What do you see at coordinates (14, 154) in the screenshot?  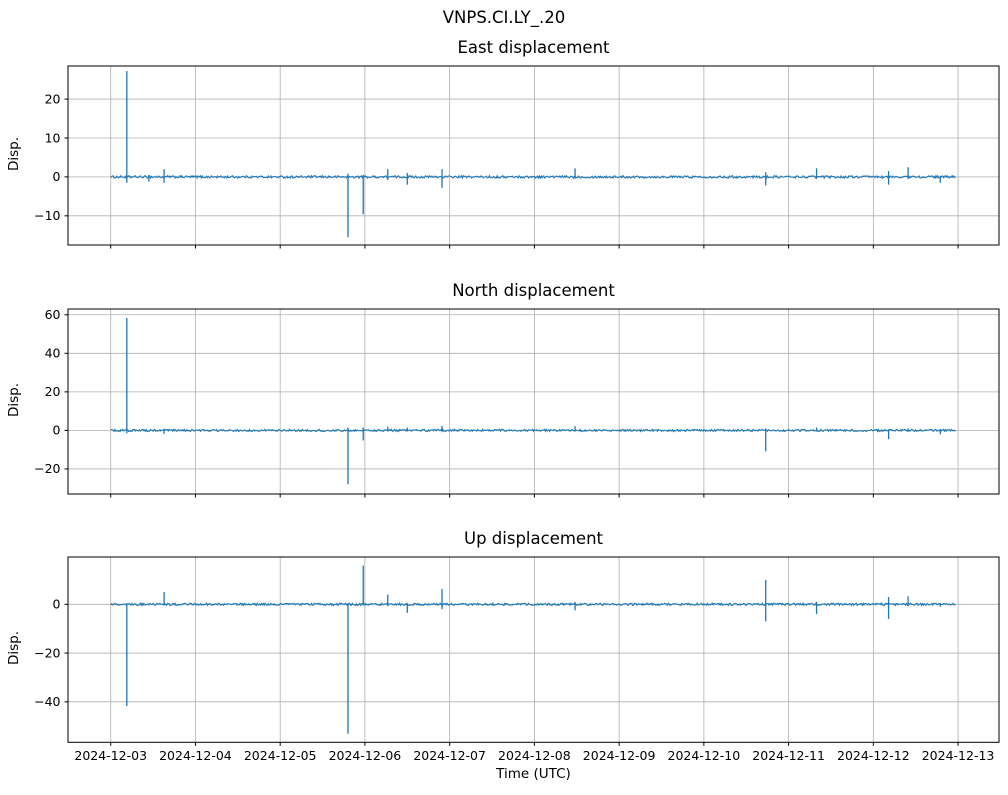 I see `y-axis-label-east: Disp.` at bounding box center [14, 154].